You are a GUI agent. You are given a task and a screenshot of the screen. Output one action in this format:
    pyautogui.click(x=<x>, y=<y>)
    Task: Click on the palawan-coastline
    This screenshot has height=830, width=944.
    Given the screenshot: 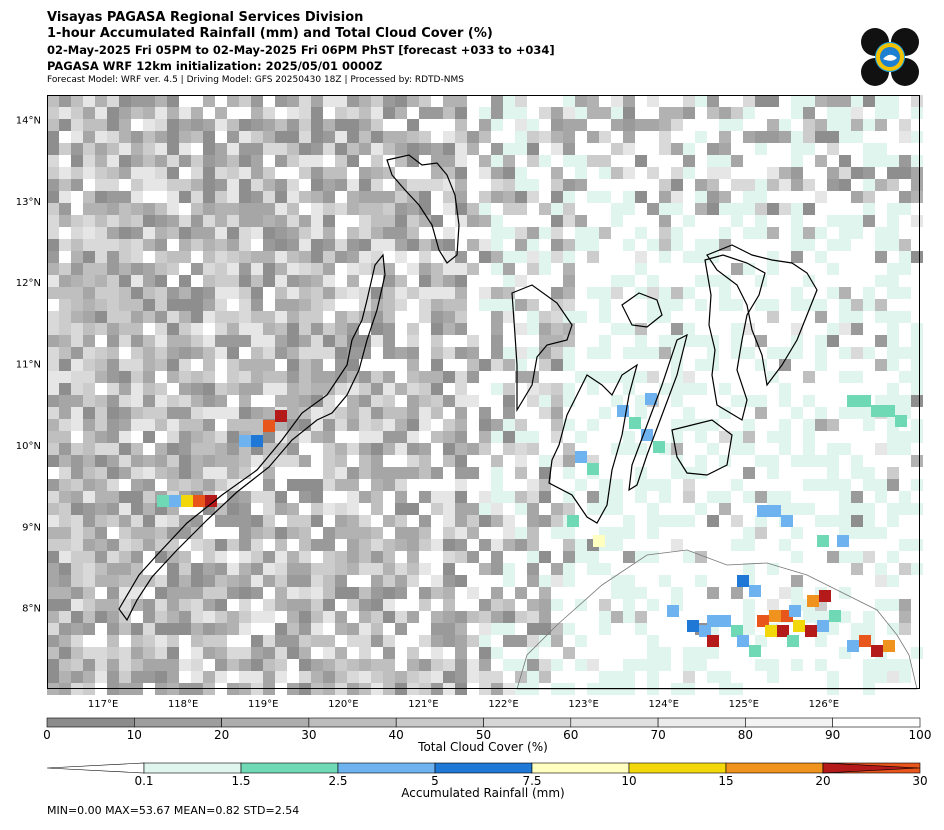 What is the action you would take?
    pyautogui.click(x=252, y=437)
    